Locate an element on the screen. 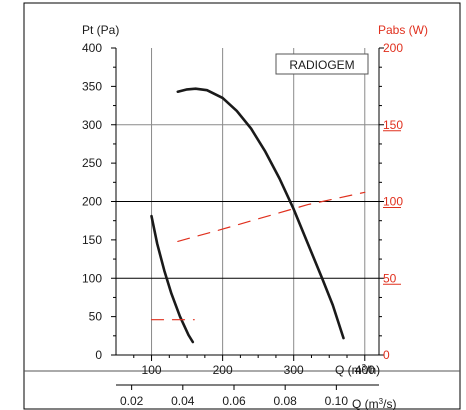  x-axis-secondary-tick-label: 0.08 is located at coordinates (285, 401).